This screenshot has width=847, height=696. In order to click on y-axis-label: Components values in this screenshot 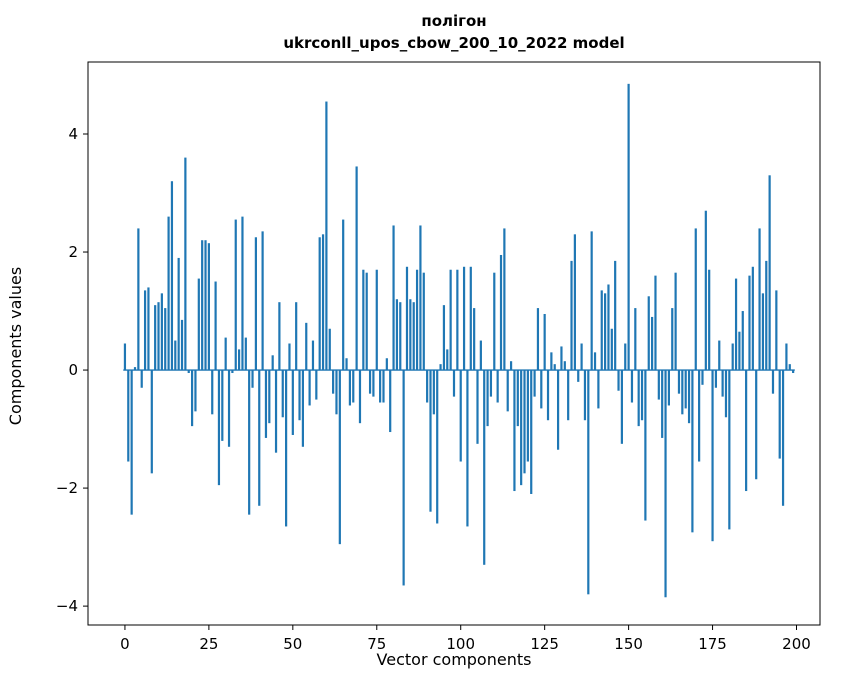, I will do `click(15, 346)`.